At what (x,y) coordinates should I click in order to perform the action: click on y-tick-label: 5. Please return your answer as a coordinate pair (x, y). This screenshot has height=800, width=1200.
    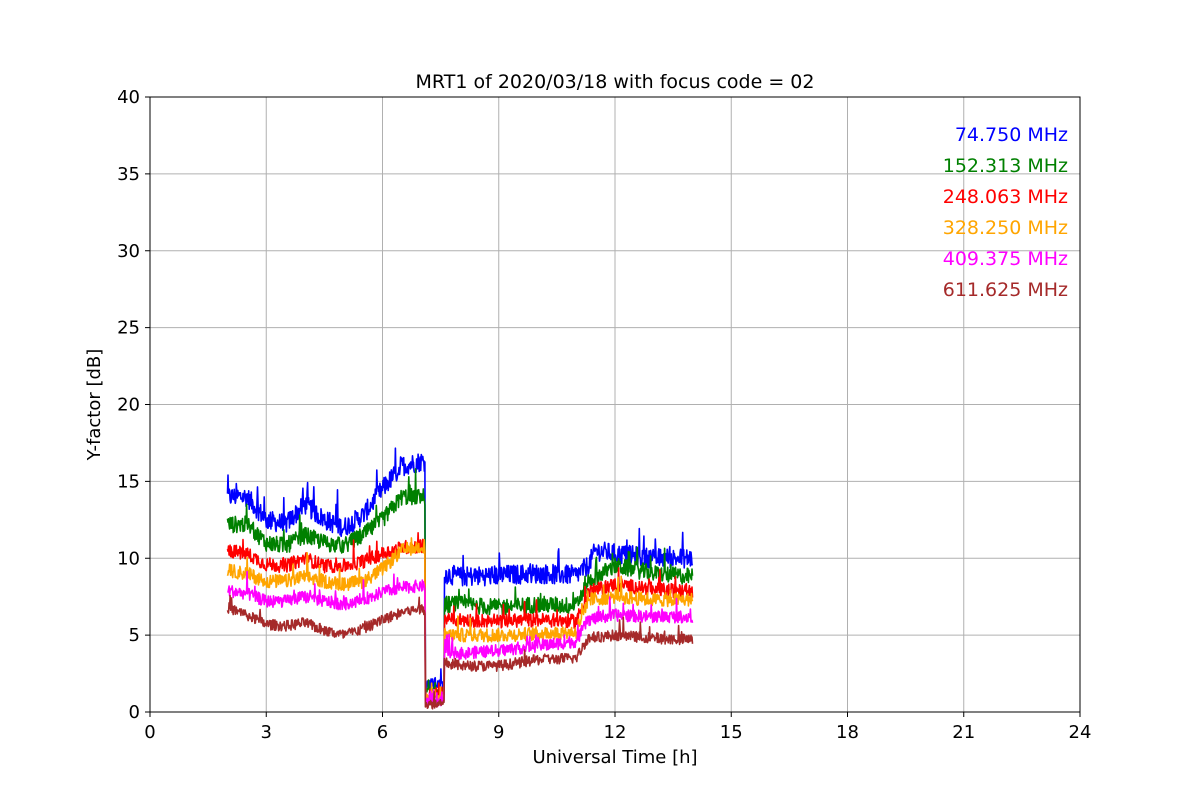
    Looking at the image, I should click on (134, 635).